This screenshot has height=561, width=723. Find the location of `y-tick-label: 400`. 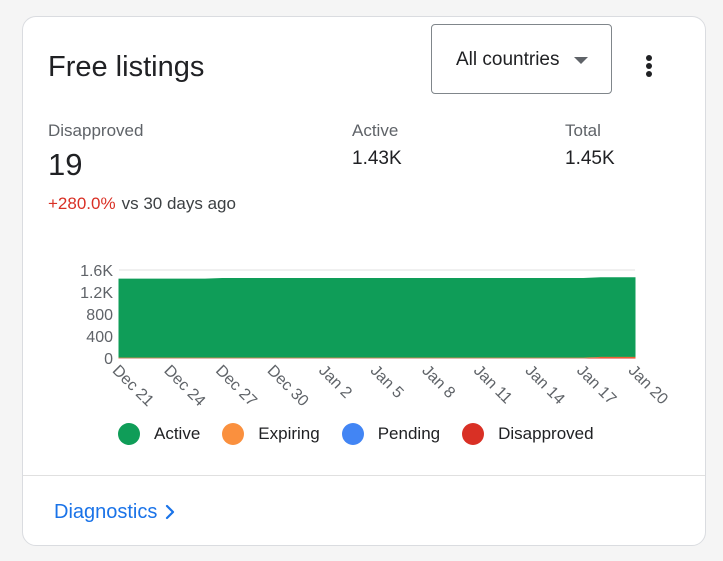

y-tick-label: 400 is located at coordinates (99, 337).